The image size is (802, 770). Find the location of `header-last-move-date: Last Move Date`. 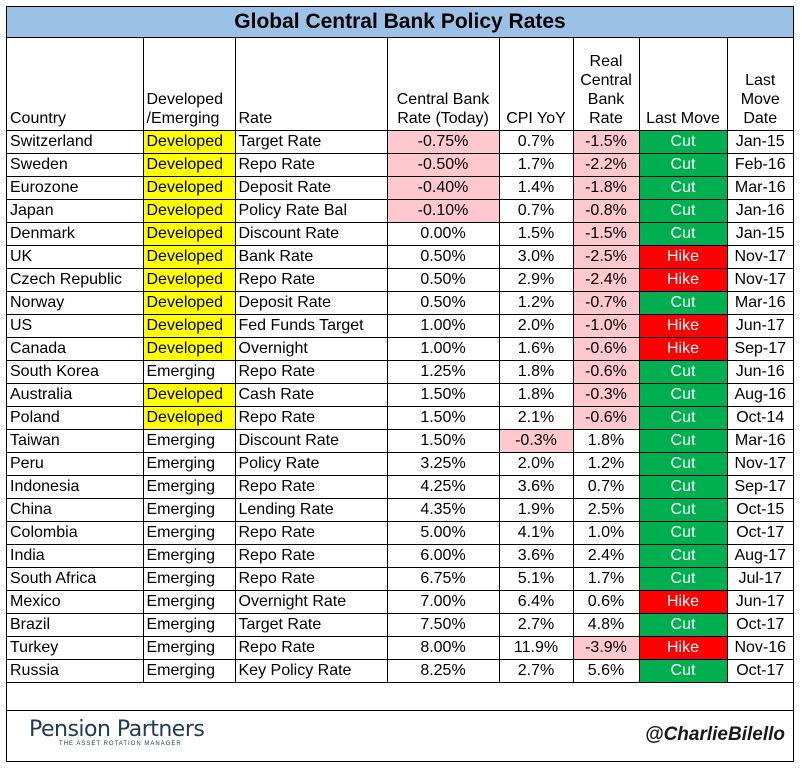

header-last-move-date: Last Move Date is located at coordinates (759, 84).